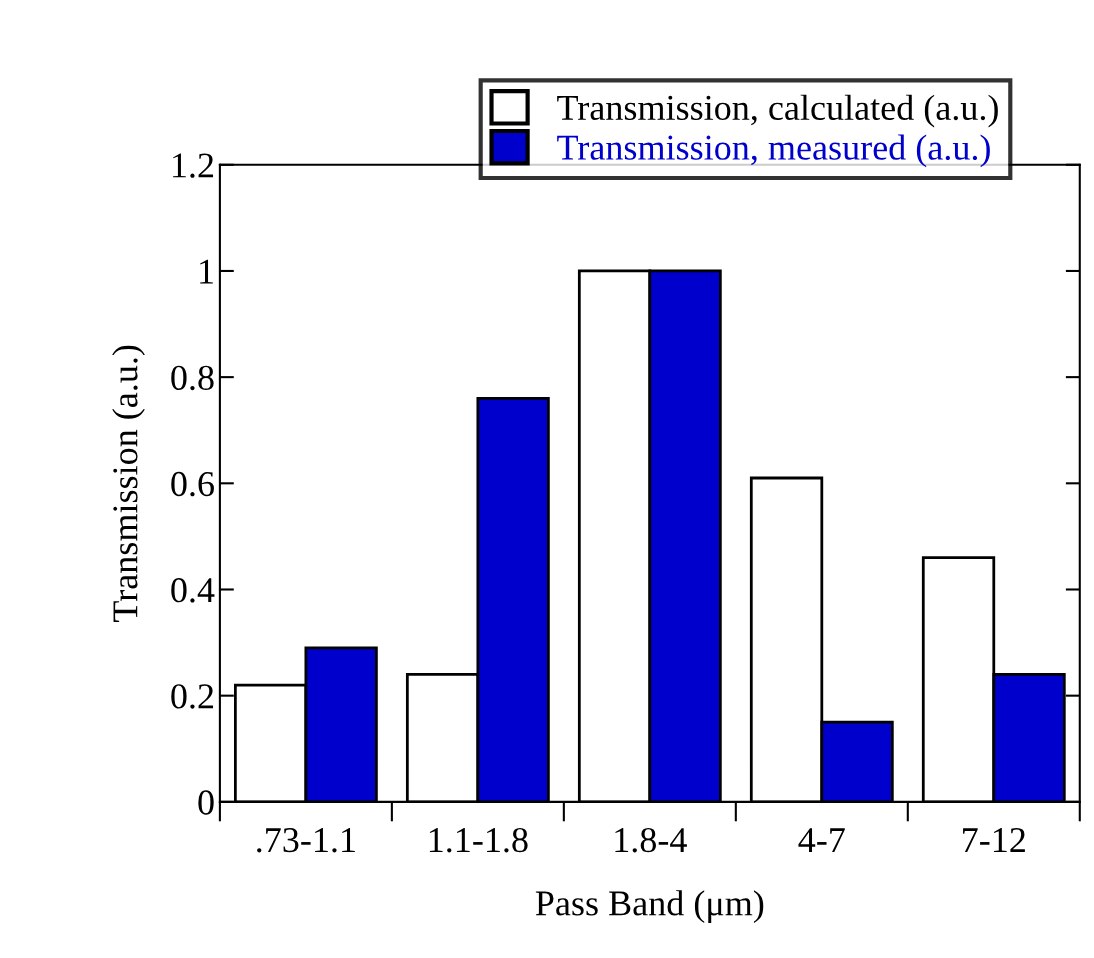  What do you see at coordinates (777, 111) in the screenshot?
I see `legend-label: Transmission, calculated (a.u.)` at bounding box center [777, 111].